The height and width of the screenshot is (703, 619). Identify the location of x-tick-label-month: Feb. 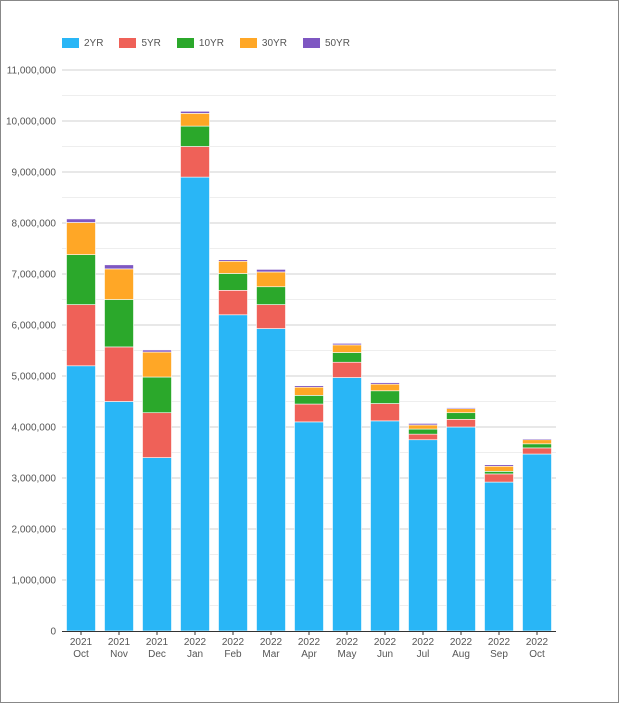
(233, 654).